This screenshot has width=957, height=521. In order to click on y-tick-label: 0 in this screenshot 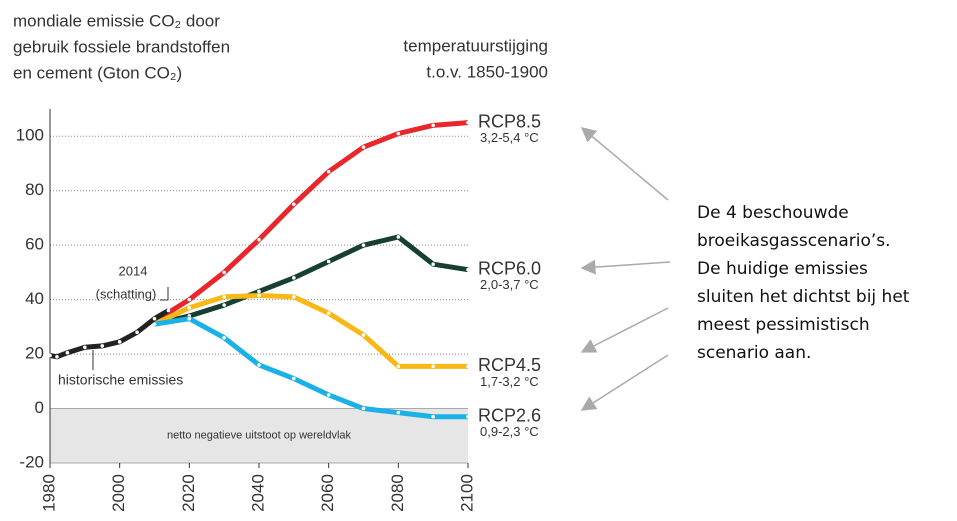, I will do `click(39, 407)`.